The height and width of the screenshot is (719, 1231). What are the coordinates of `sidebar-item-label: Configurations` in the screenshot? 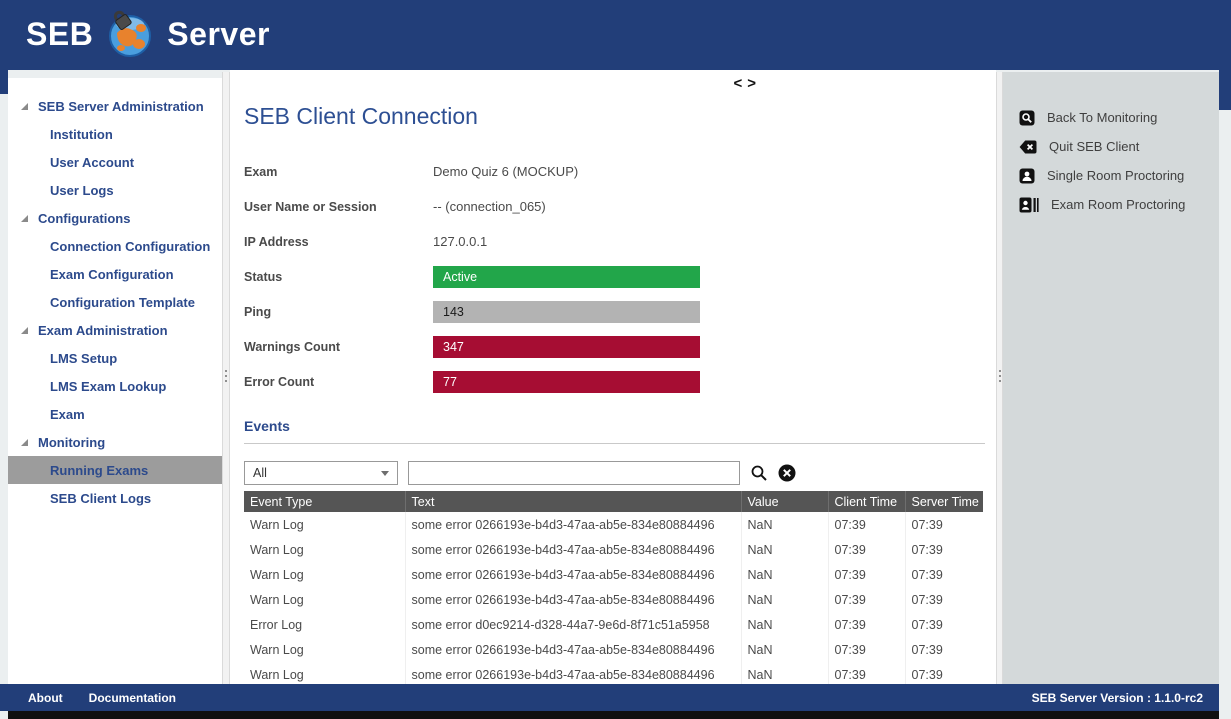 It's located at (84, 218).